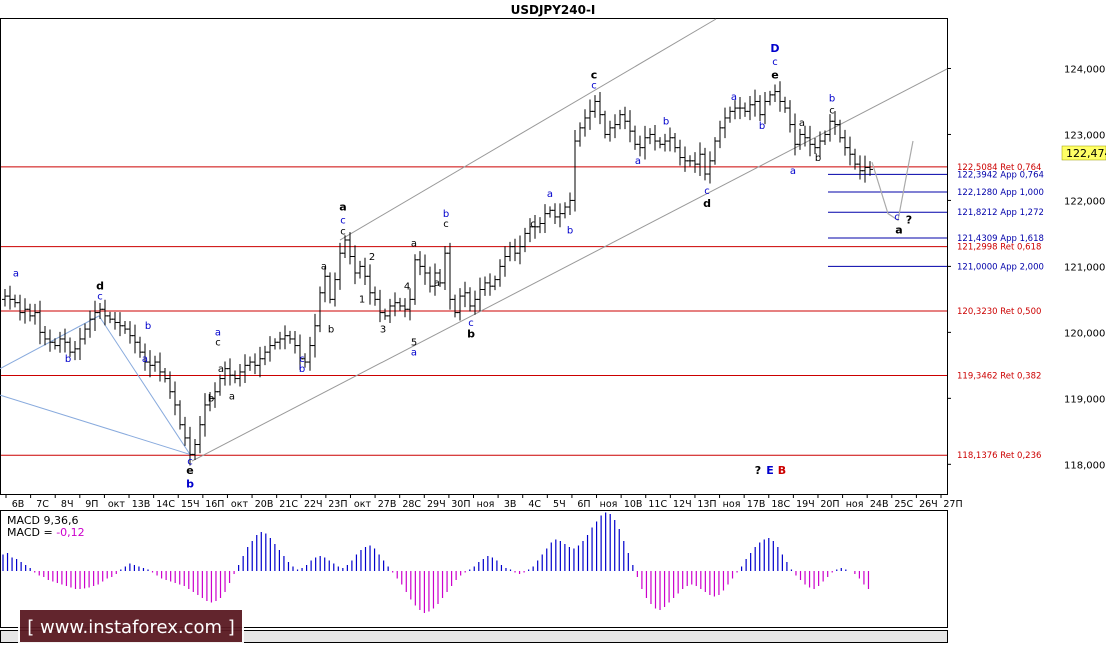 The height and width of the screenshot is (660, 1106). I want to click on x-tick-label: 5Ч, so click(559, 504).